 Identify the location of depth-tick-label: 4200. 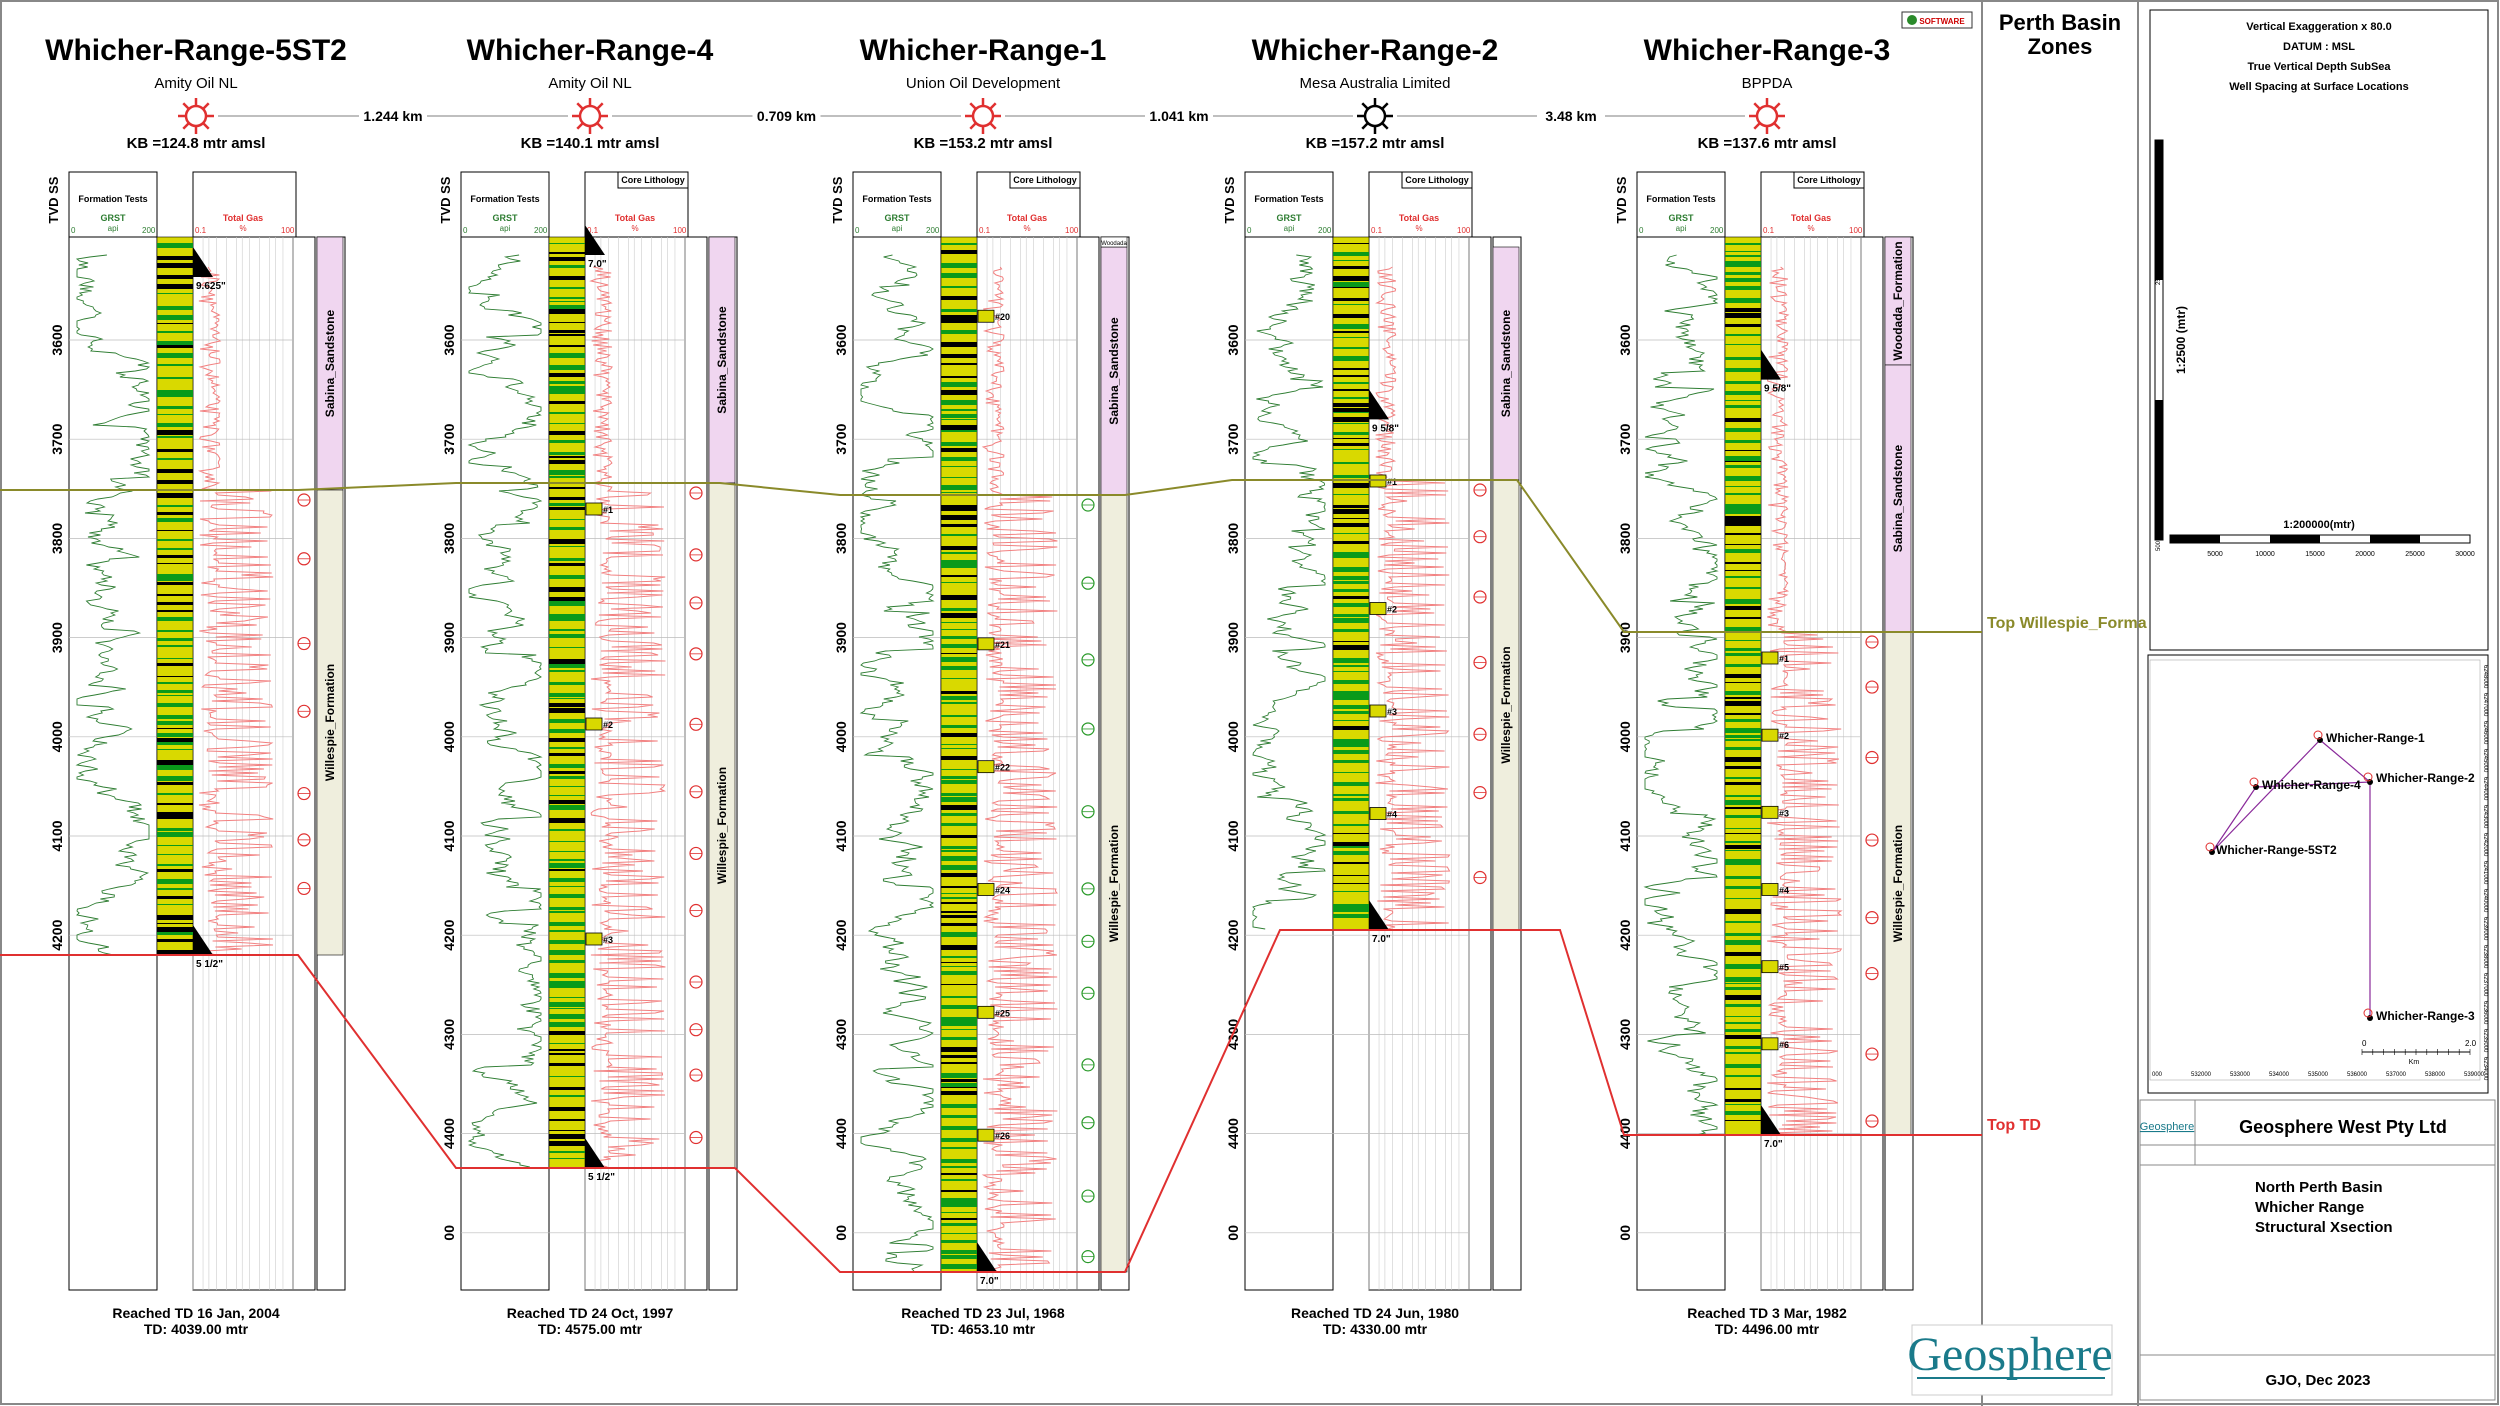
(449, 934).